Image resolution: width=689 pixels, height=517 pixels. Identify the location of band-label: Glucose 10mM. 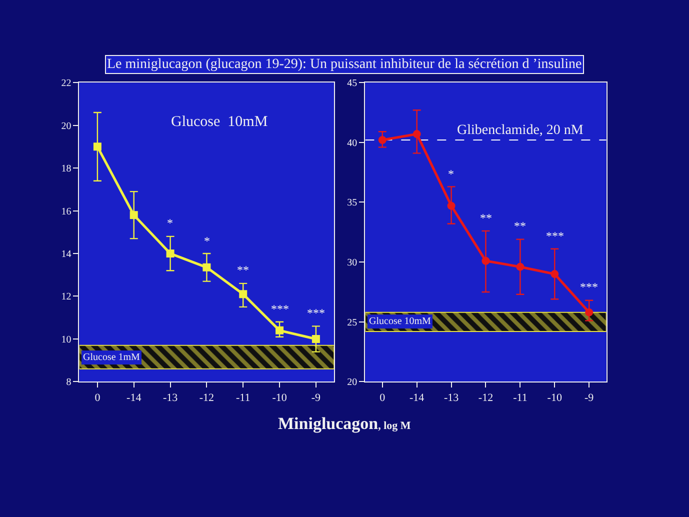
(400, 321).